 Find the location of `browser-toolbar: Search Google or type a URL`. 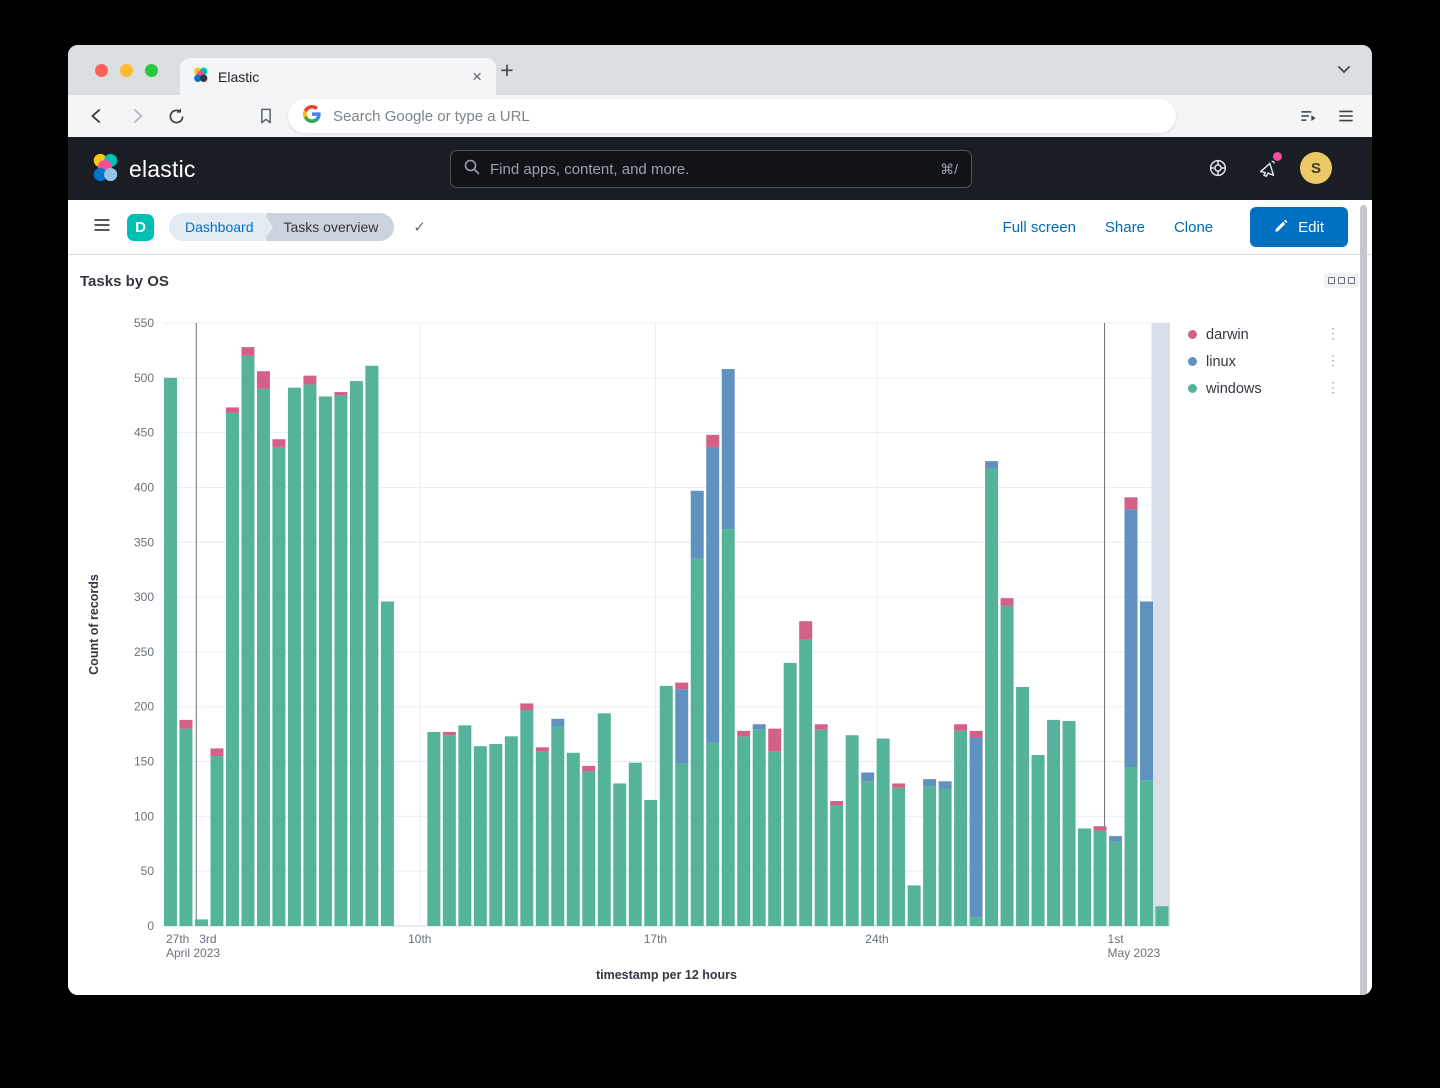

browser-toolbar: Search Google or type a URL is located at coordinates (720, 116).